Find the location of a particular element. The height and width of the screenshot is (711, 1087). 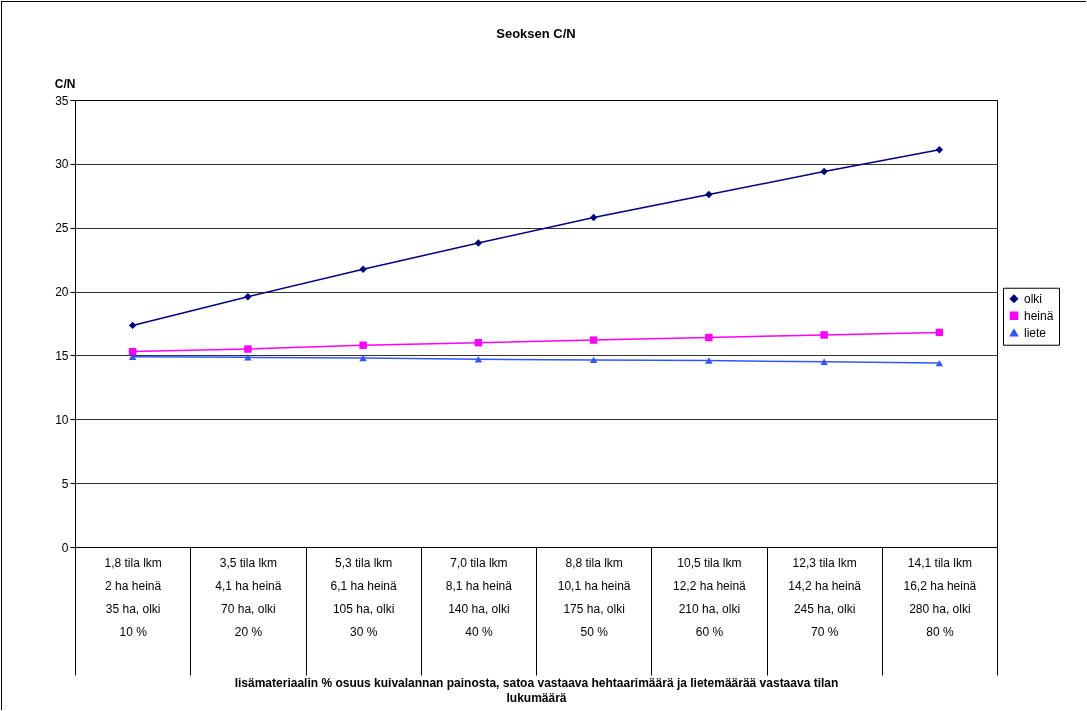

x-tick-label: 14,1 tila lkm 16,2 ha heinä 280 ha, olki 80 % is located at coordinates (940, 597).